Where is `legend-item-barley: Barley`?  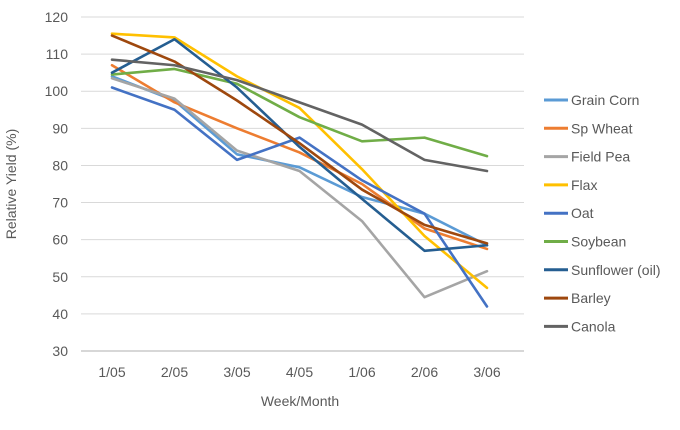
legend-item-barley: Barley is located at coordinates (577, 298).